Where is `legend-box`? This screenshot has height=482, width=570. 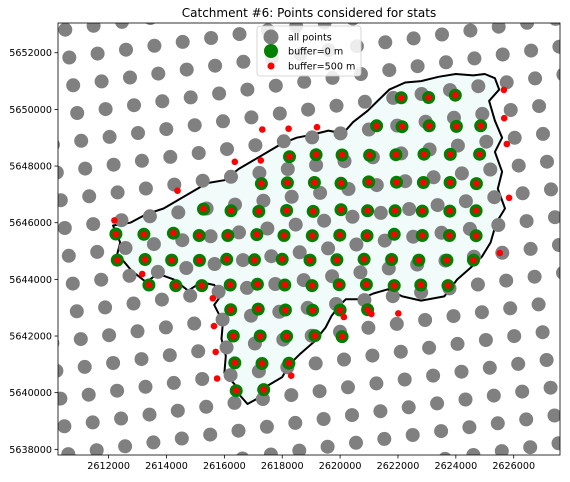
legend-box is located at coordinates (309, 51).